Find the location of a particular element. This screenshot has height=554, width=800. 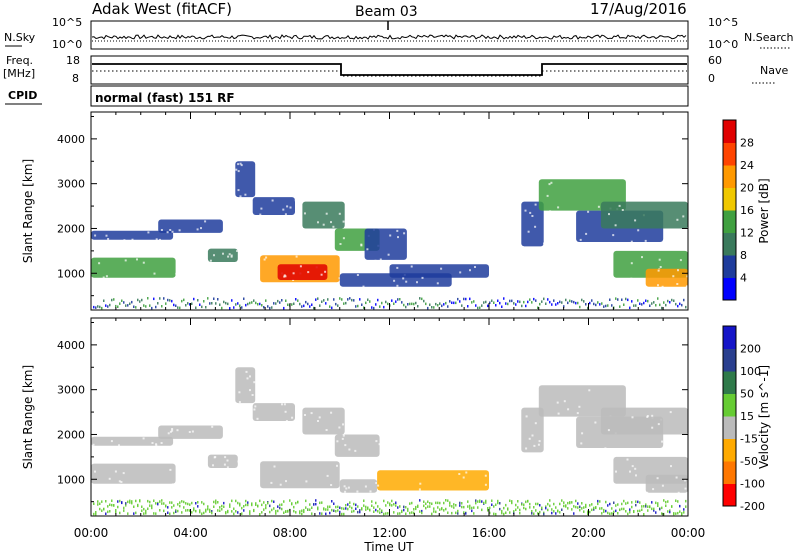

cpid-frame is located at coordinates (389, 96).